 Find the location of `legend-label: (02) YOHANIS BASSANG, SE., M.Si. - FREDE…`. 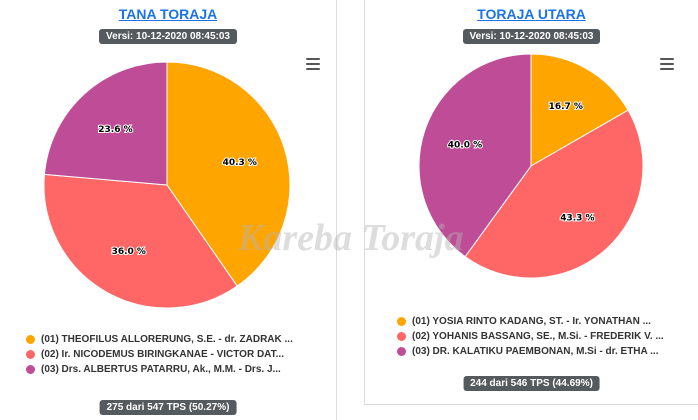

legend-label: (02) YOHANIS BASSANG, SE., M.Si. - FREDE… is located at coordinates (538, 336).